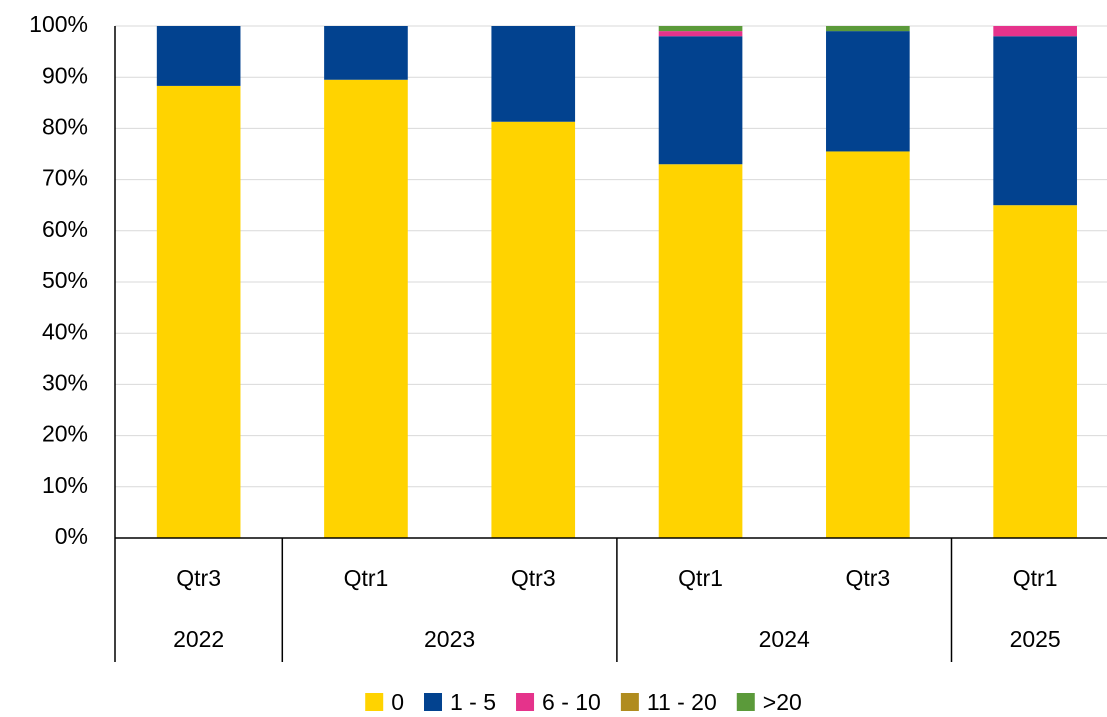 The height and width of the screenshot is (717, 1107). What do you see at coordinates (65, 126) in the screenshot?
I see `y-tick-label: 80%` at bounding box center [65, 126].